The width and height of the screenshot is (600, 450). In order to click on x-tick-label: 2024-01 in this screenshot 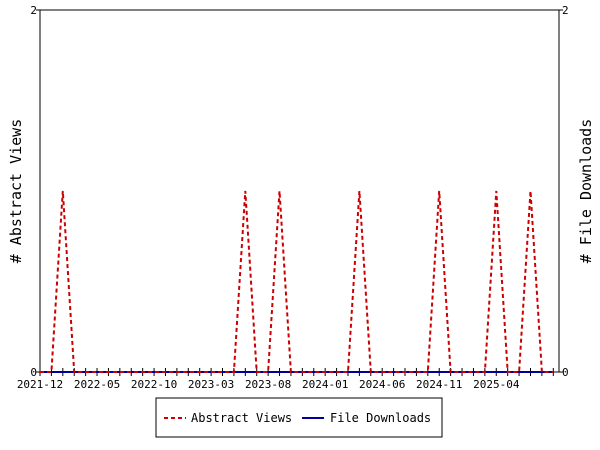, I will do `click(325, 384)`.